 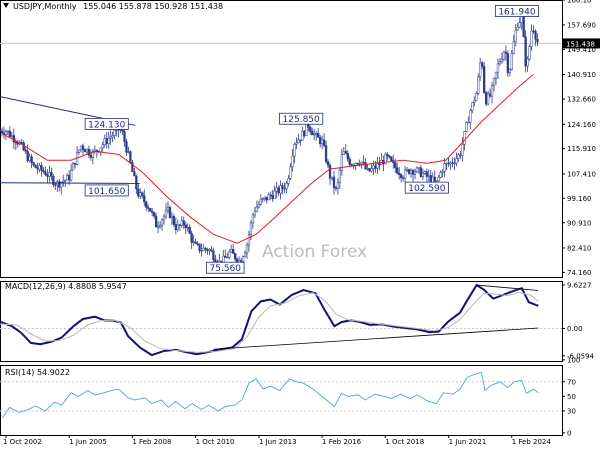 What do you see at coordinates (6, 5) in the screenshot?
I see `dropdown-arrow-icon` at bounding box center [6, 5].